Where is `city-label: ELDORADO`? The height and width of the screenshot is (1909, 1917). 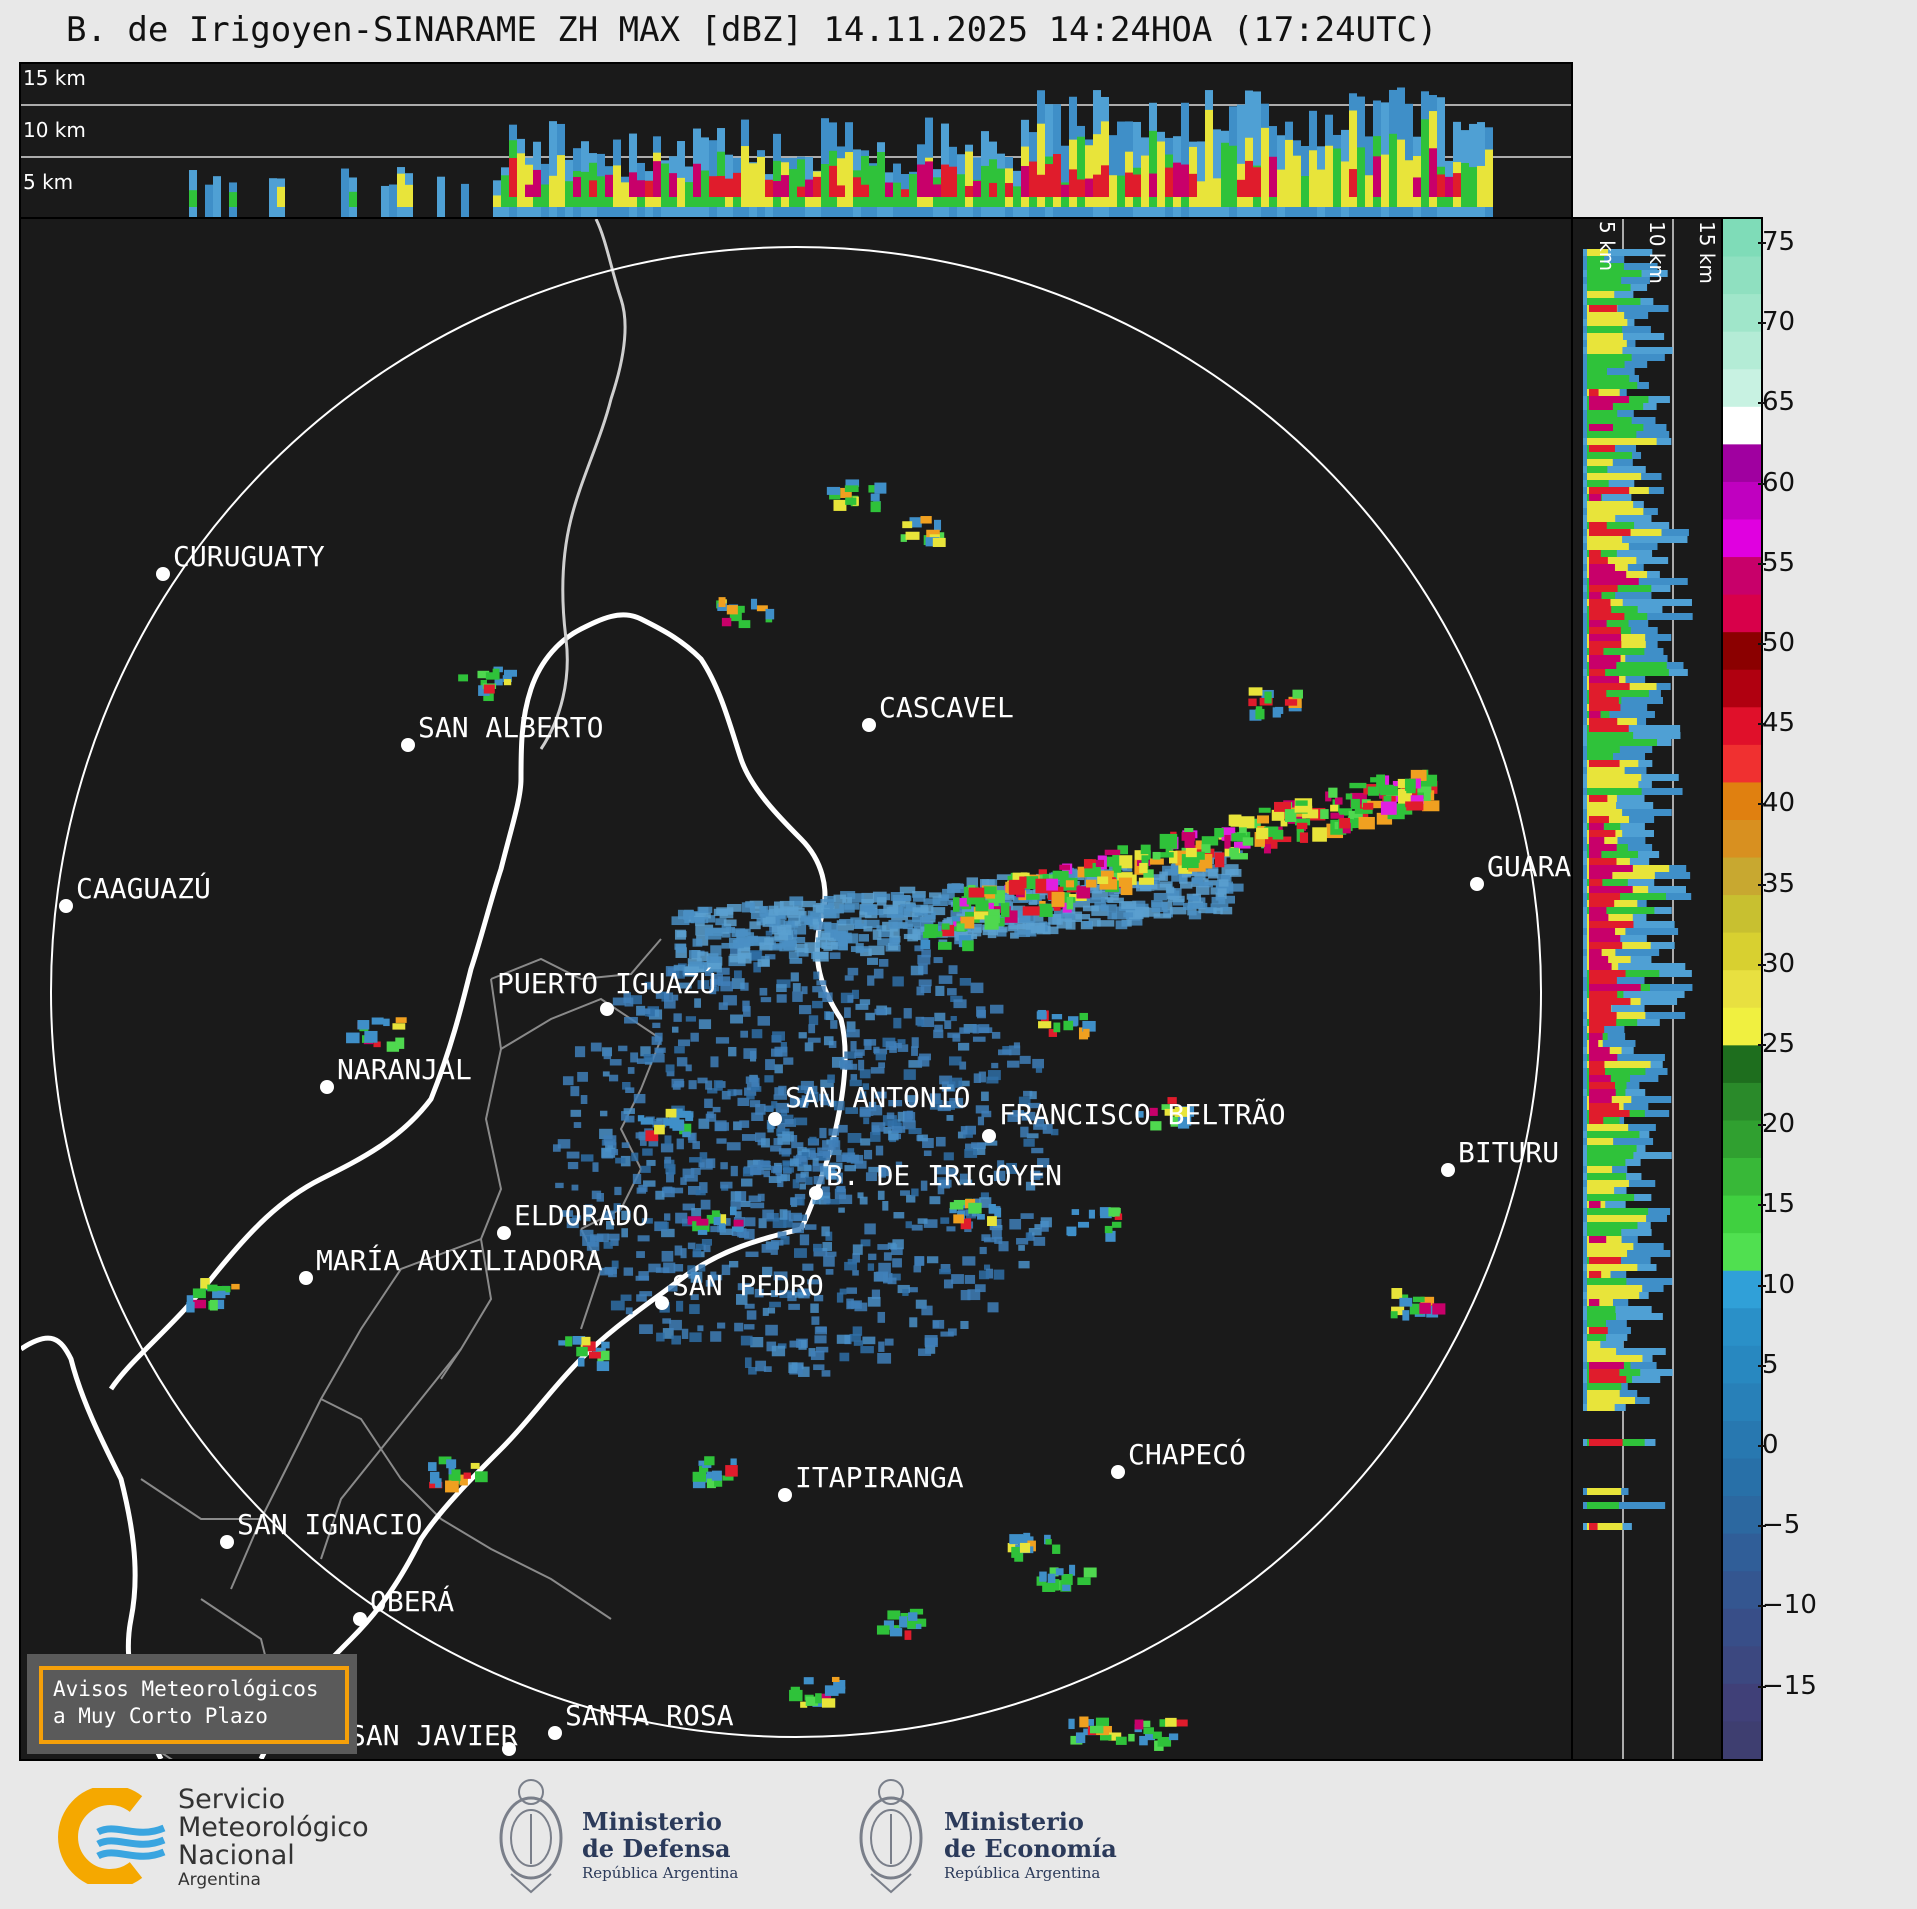 city-label: ELDORADO is located at coordinates (581, 1215).